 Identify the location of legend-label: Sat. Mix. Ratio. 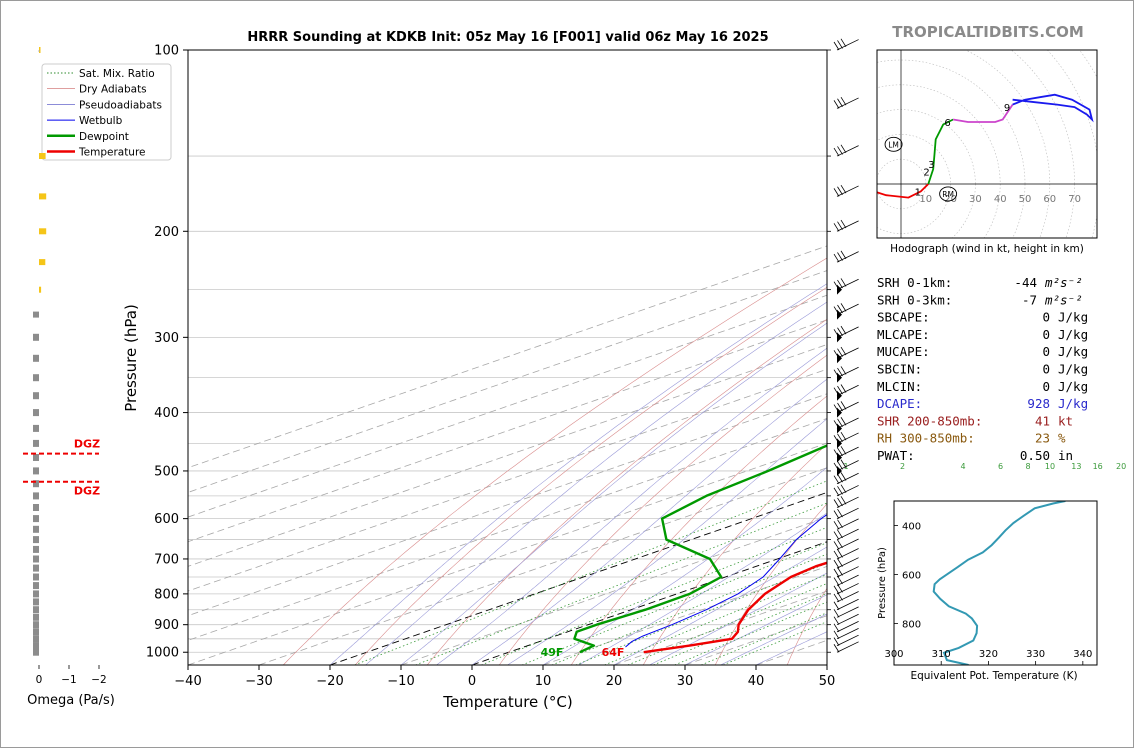
(117, 74).